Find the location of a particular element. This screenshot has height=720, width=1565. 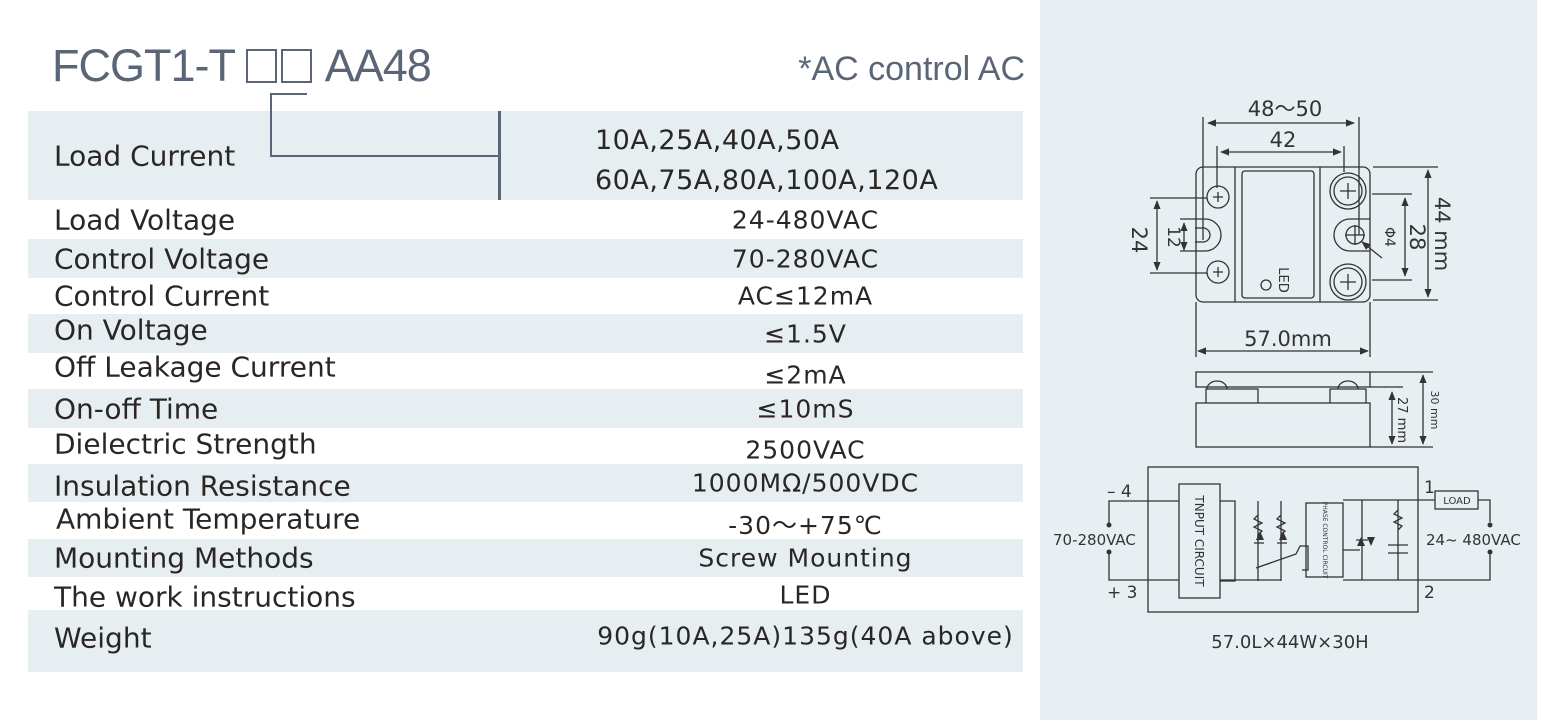

table-row: On-off Time ≤10mS is located at coordinates (525, 408).